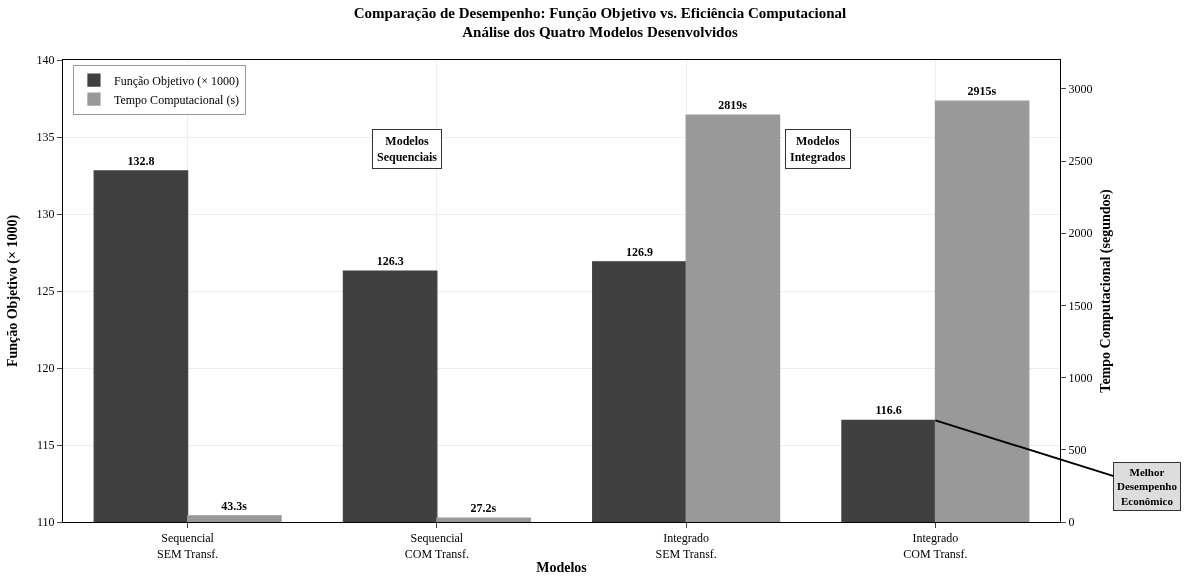 The image size is (1200, 585). Describe the element at coordinates (1147, 486) in the screenshot. I see `annotation: Melhor Desempenho Econômico` at that location.